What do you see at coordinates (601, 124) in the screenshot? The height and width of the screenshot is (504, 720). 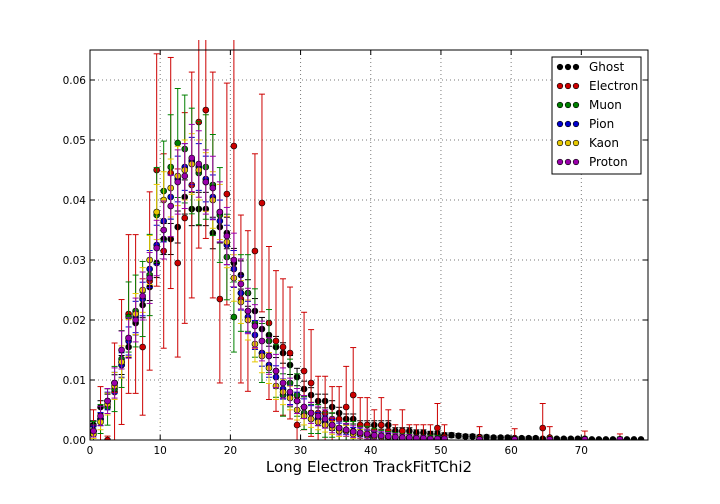 I see `legend-label: Pion` at bounding box center [601, 124].